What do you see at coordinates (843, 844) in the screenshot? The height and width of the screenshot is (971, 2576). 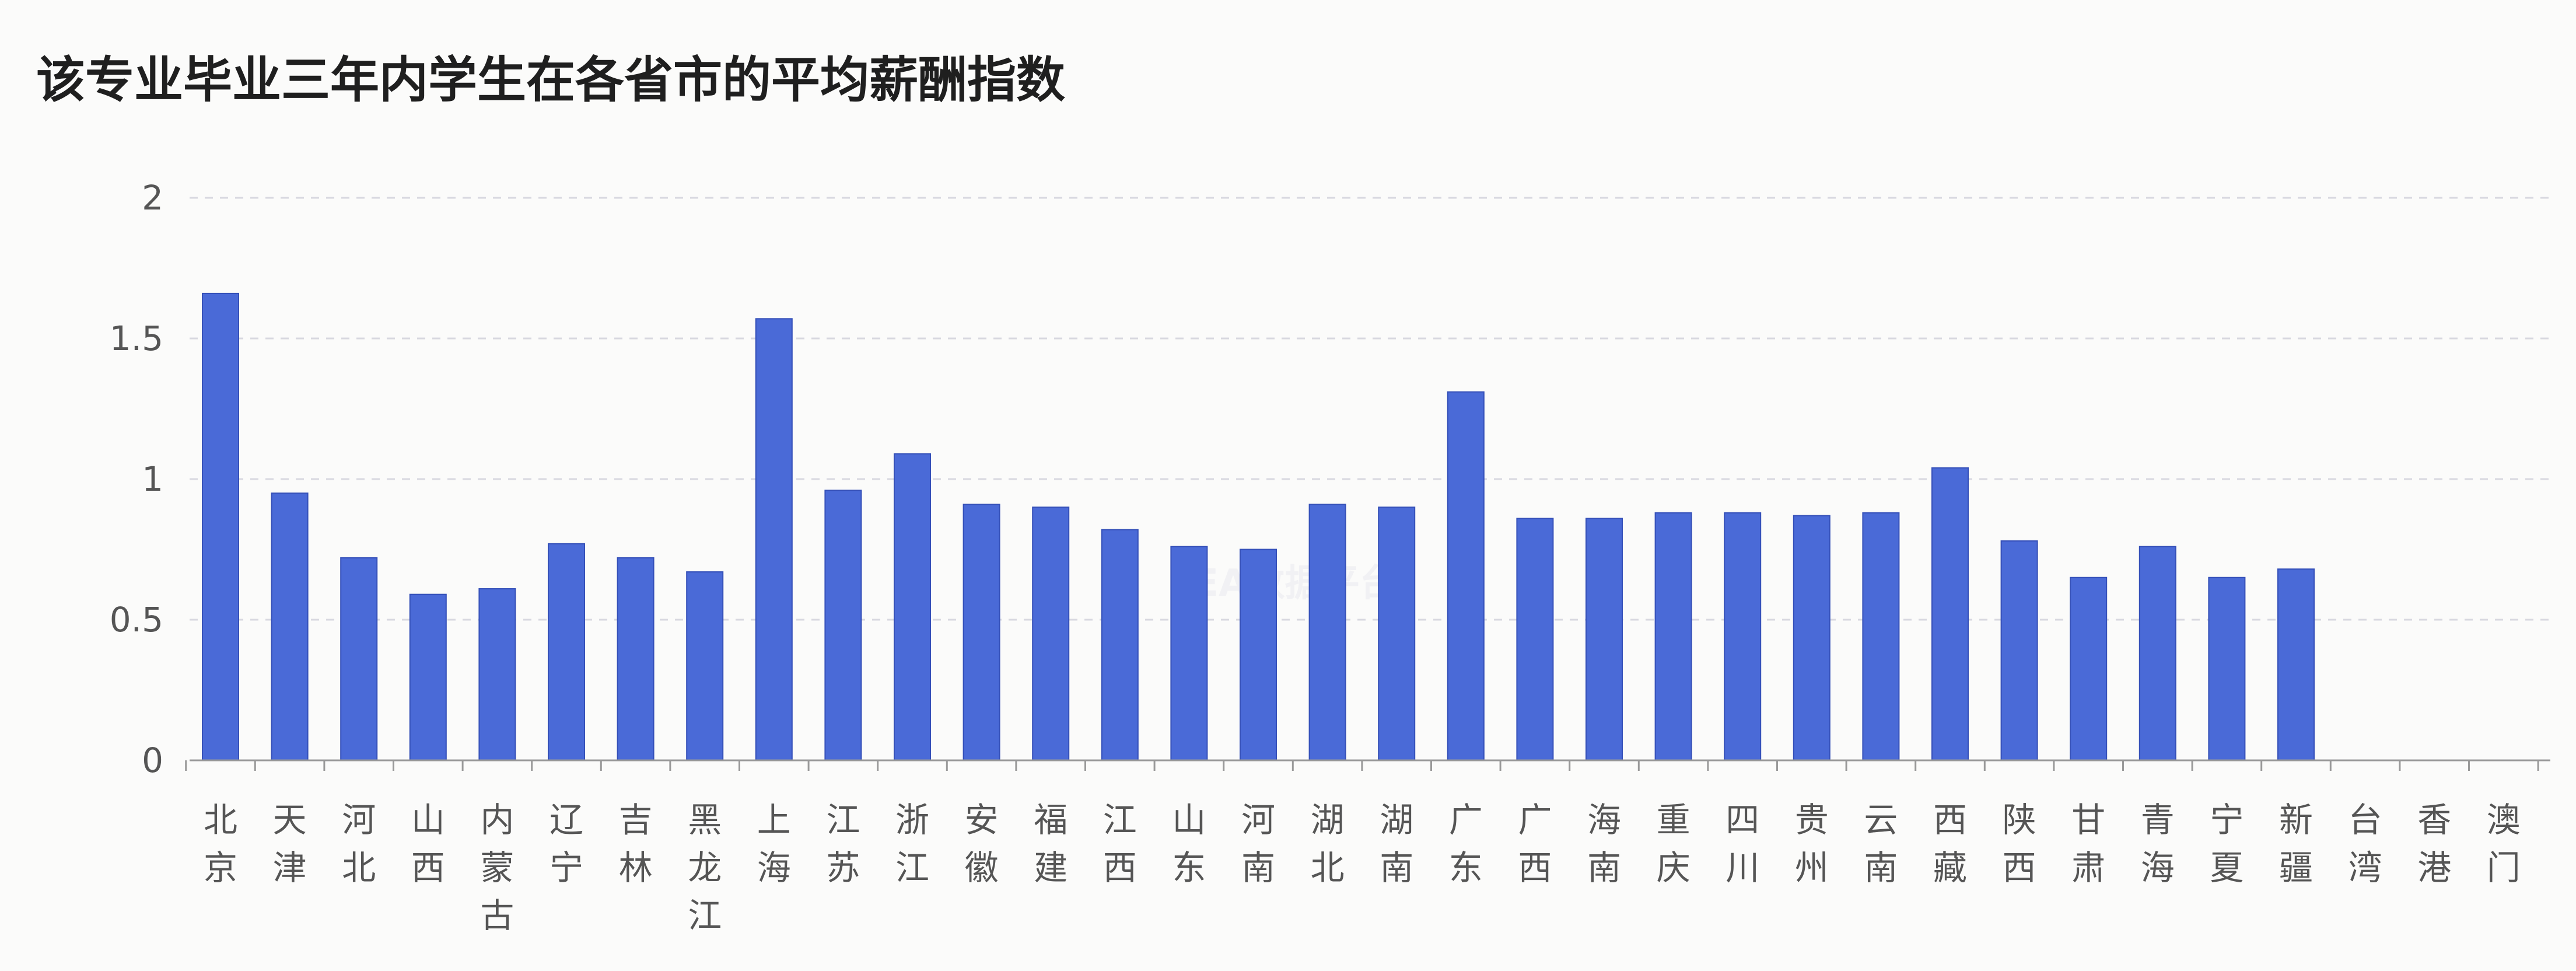 I see `x-category-label: 江苏` at bounding box center [843, 844].